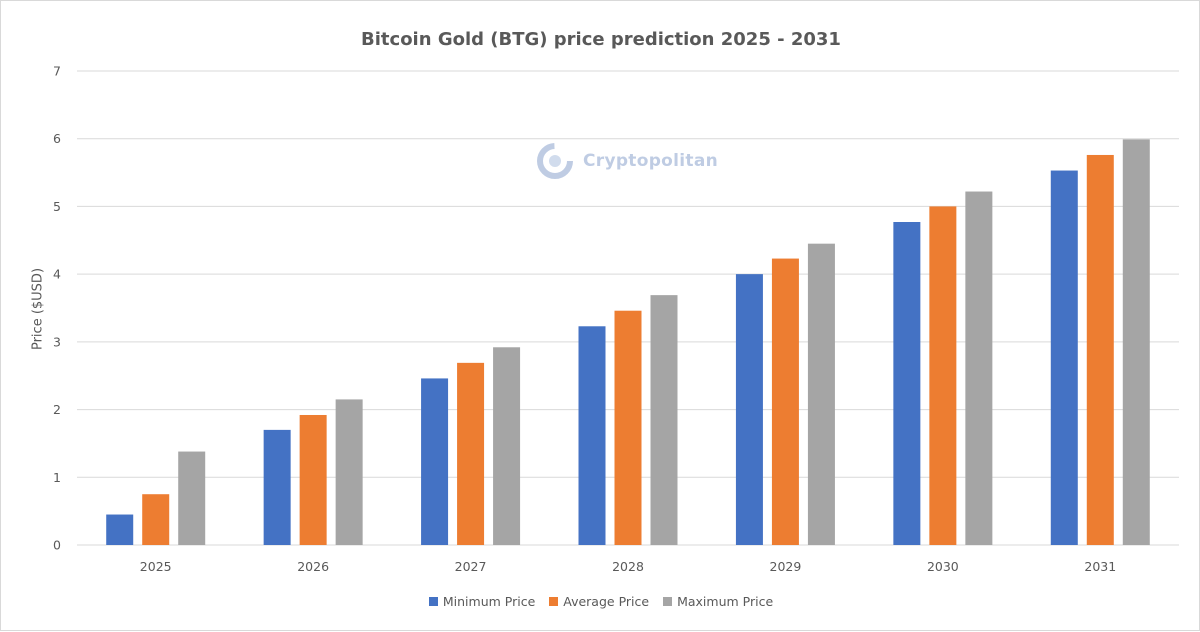 This screenshot has width=1200, height=632. I want to click on bar-average-price-2027, so click(471, 453).